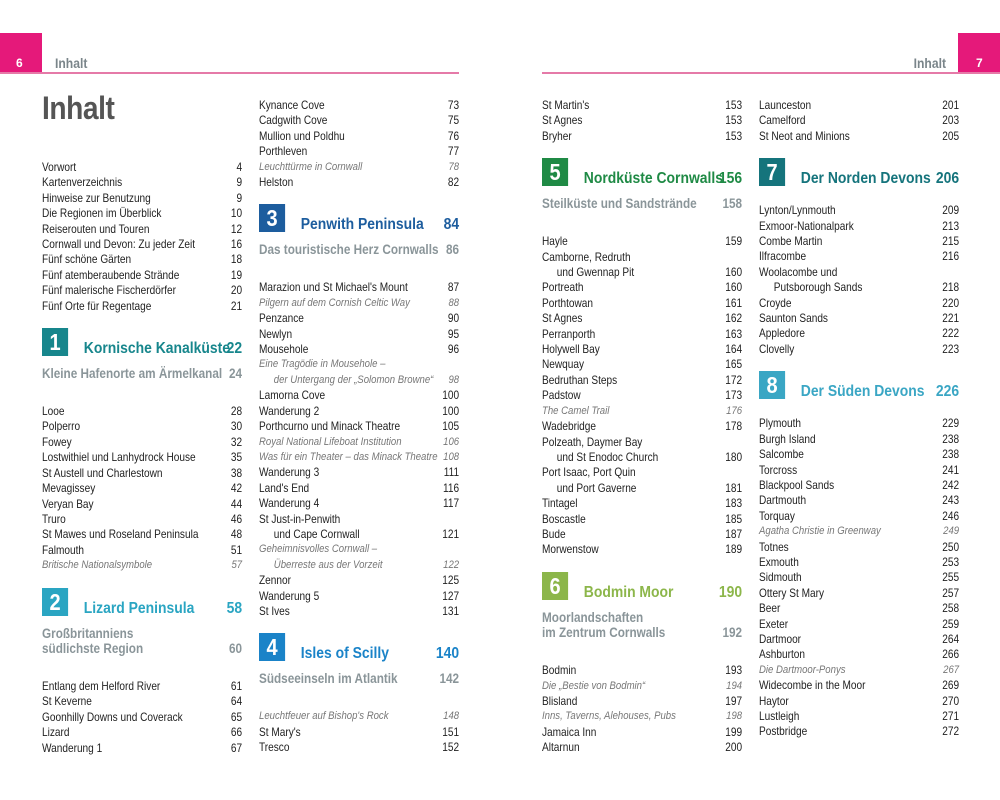  I want to click on toc-entry: Jamaica Inn 199, so click(642, 732).